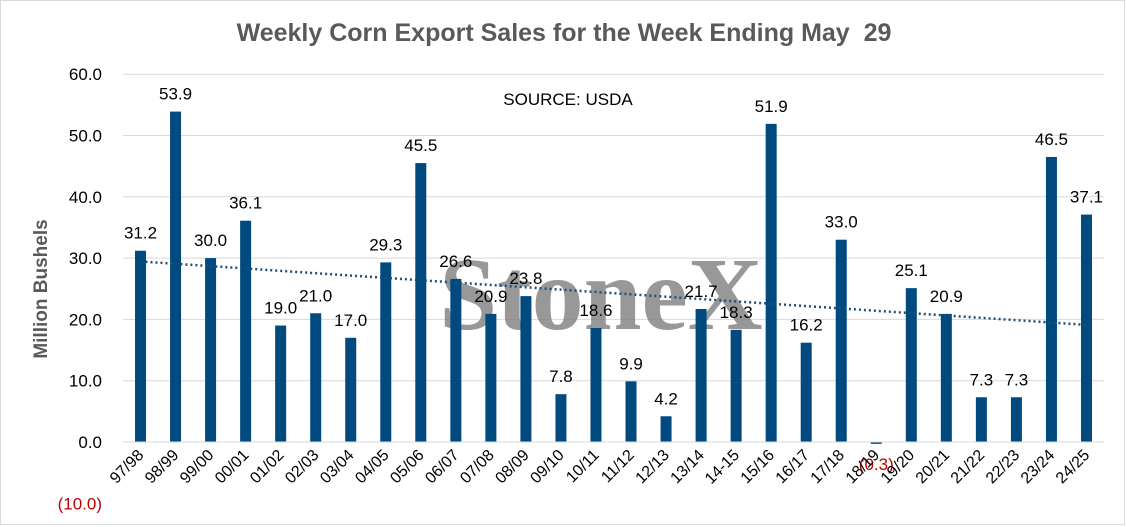 Image resolution: width=1127 pixels, height=527 pixels. What do you see at coordinates (653, 467) in the screenshot?
I see `x-tick-label: 12/13` at bounding box center [653, 467].